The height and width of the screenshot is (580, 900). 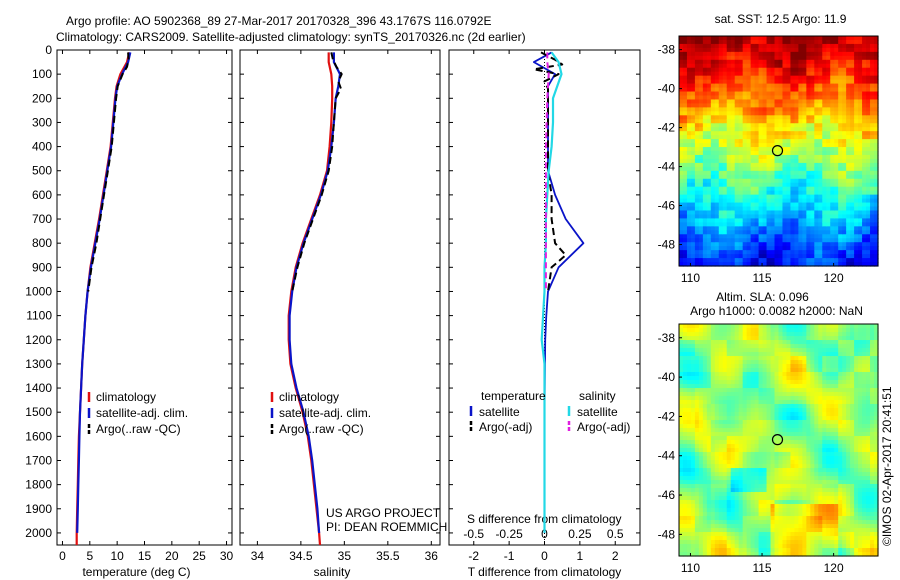 What do you see at coordinates (172, 556) in the screenshot?
I see `x-tick-label: 20` at bounding box center [172, 556].